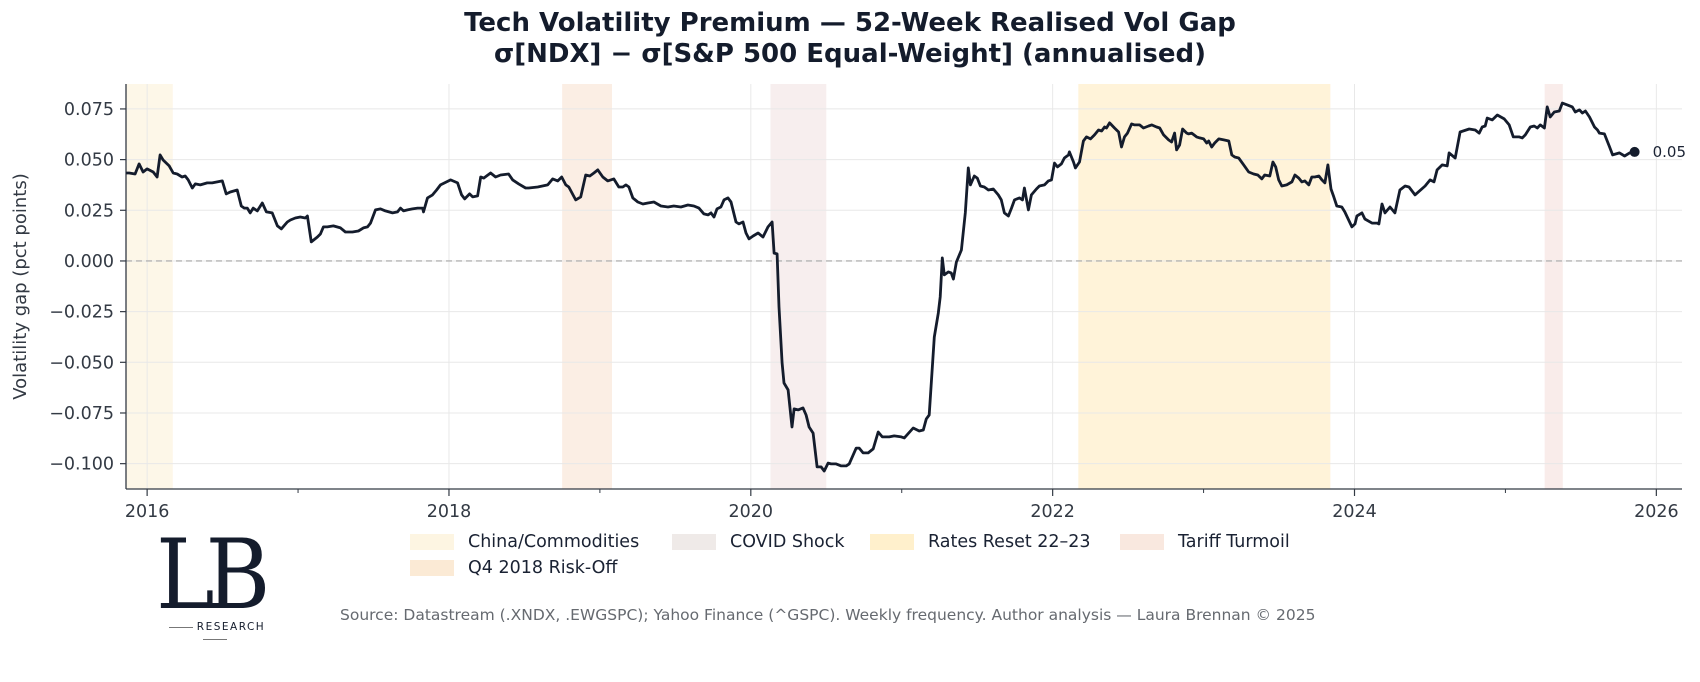 This screenshot has height=682, width=1700. Describe the element at coordinates (1669, 152) in the screenshot. I see `series-end-label: 0.05` at that location.